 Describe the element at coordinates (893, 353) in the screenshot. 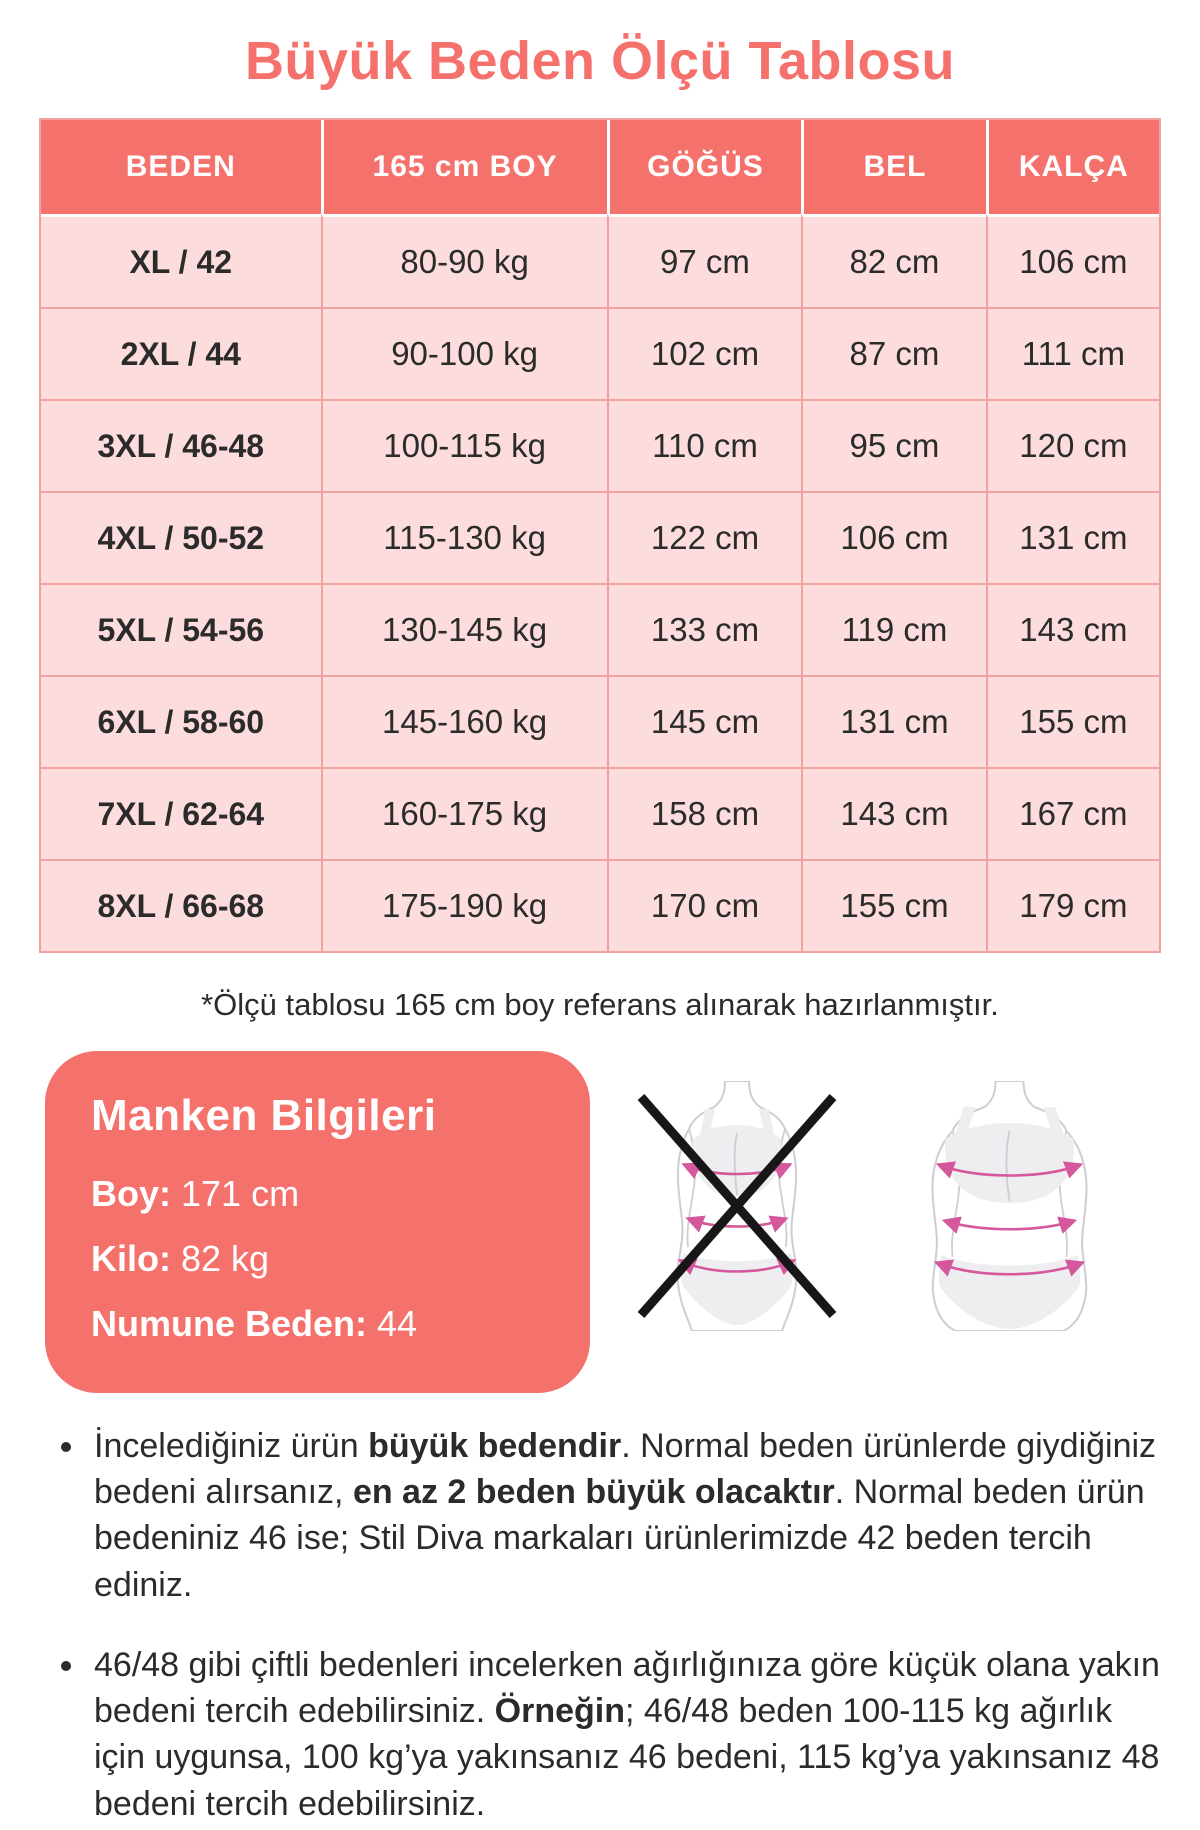

I see `measurement-cell: 87 cm` at that location.